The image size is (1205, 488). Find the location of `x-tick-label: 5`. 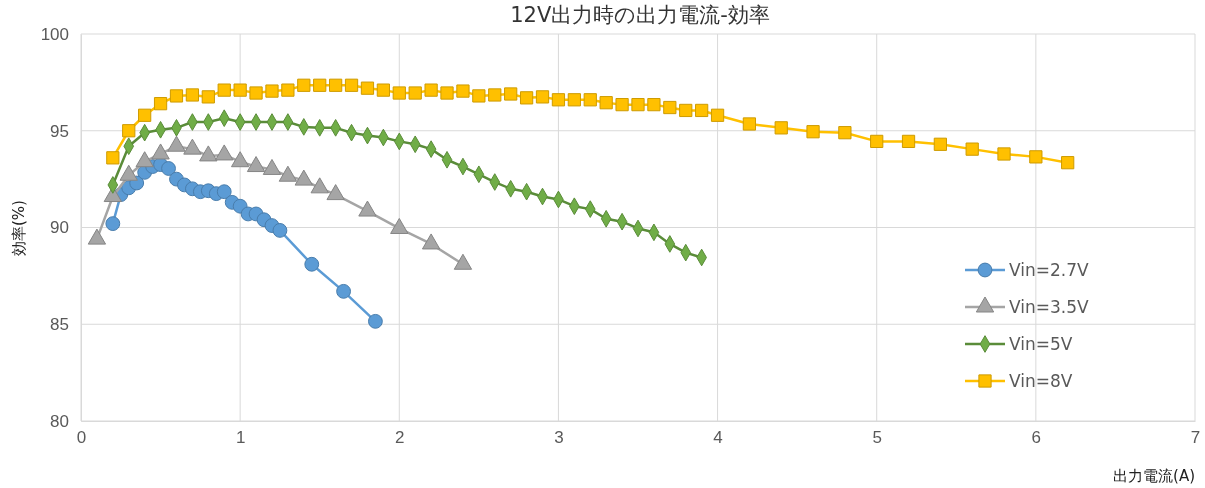

x-tick-label: 5 is located at coordinates (877, 438).